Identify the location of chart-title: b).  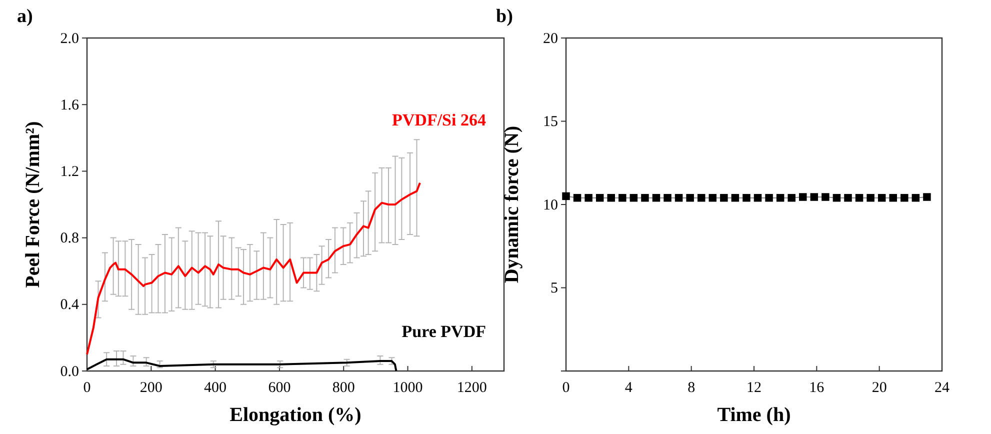
(504, 16).